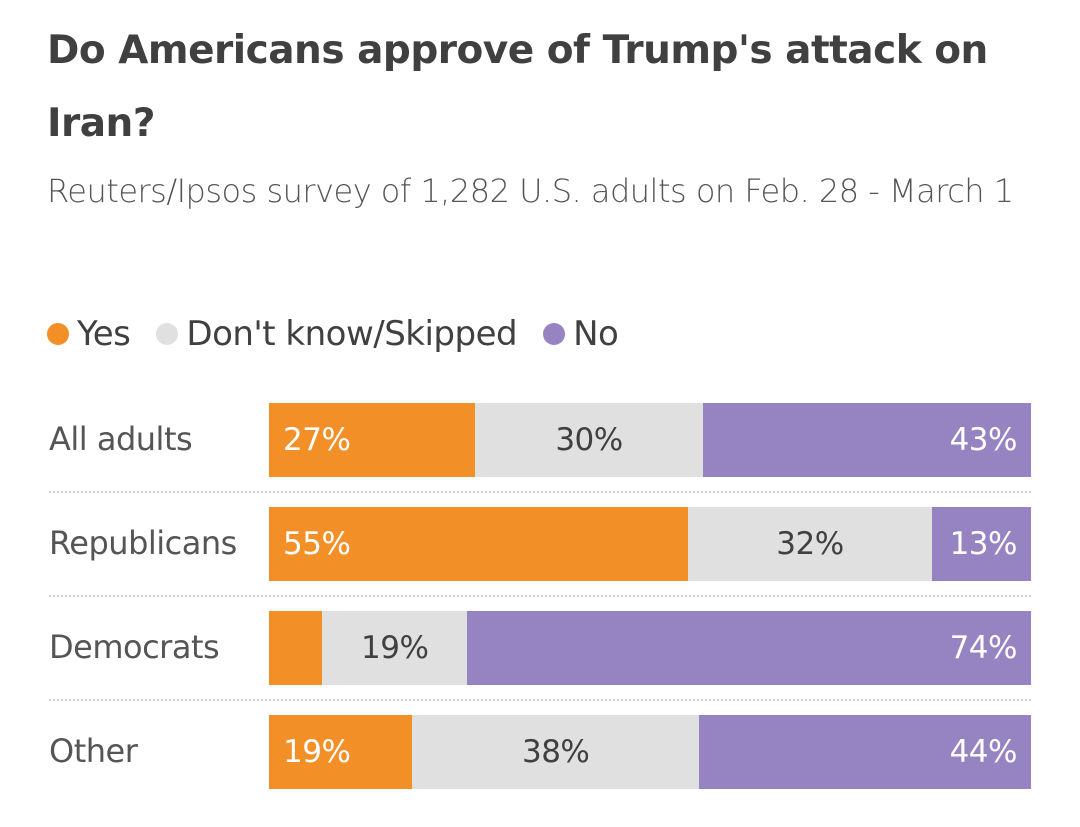  Describe the element at coordinates (867, 440) in the screenshot. I see `bar-segment-no: 43%` at that location.